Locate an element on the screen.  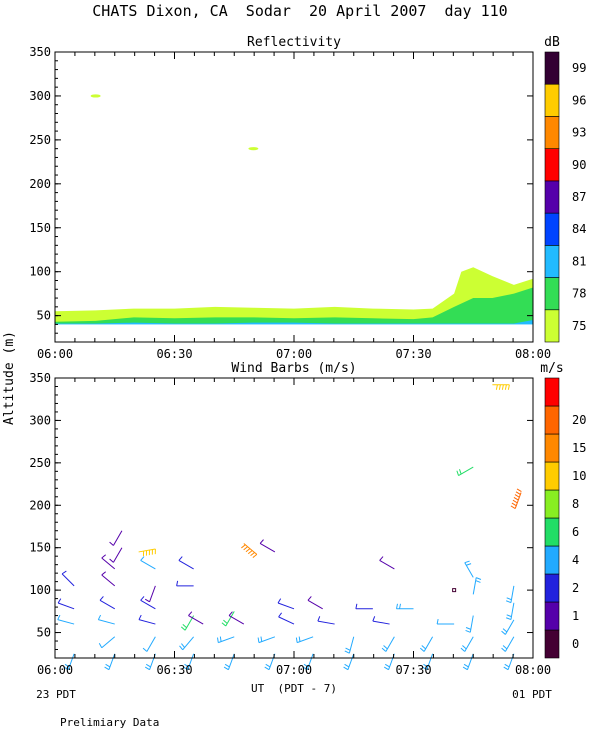
y-axis-label: Altitude (m) is located at coordinates (9, 378).